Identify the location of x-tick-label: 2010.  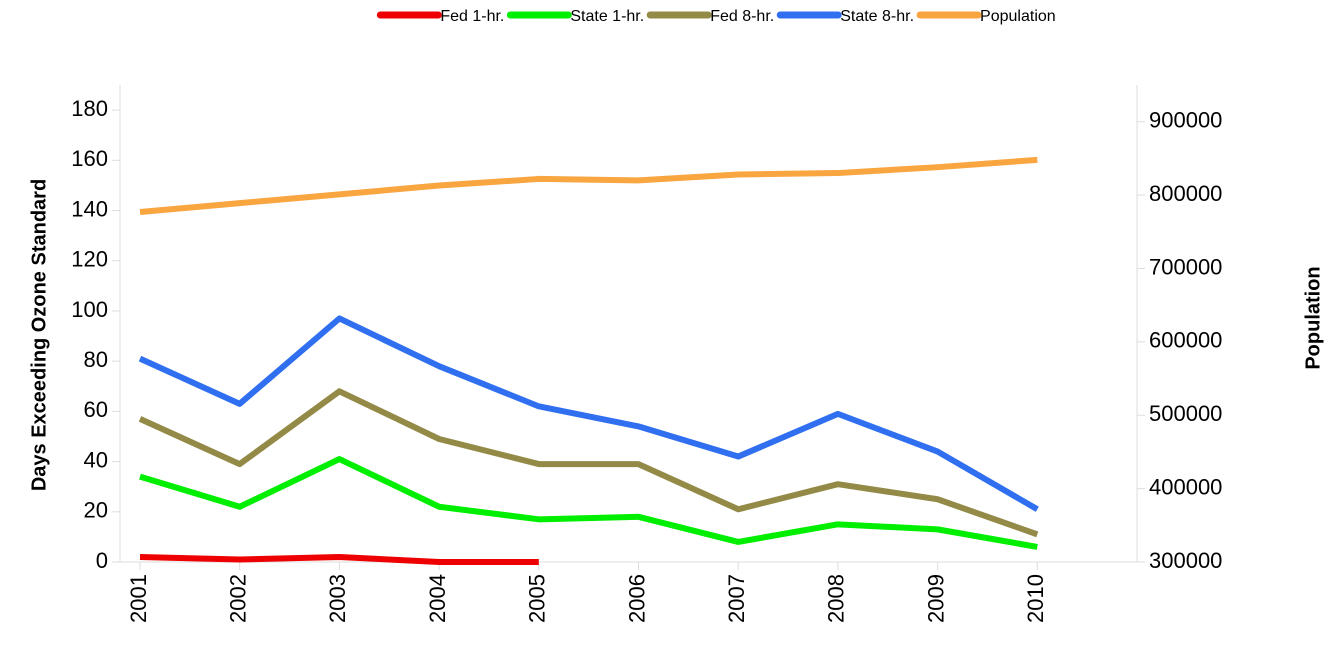
(1035, 598).